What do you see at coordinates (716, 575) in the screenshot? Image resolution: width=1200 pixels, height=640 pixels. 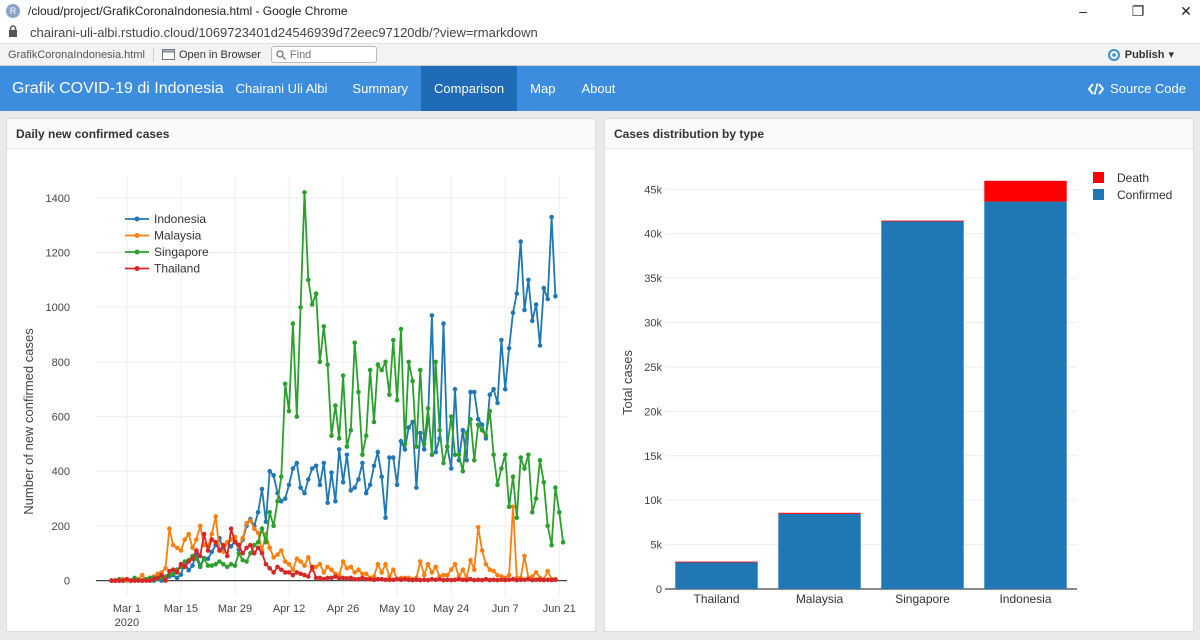 I see `bar-confirmed-thailand` at bounding box center [716, 575].